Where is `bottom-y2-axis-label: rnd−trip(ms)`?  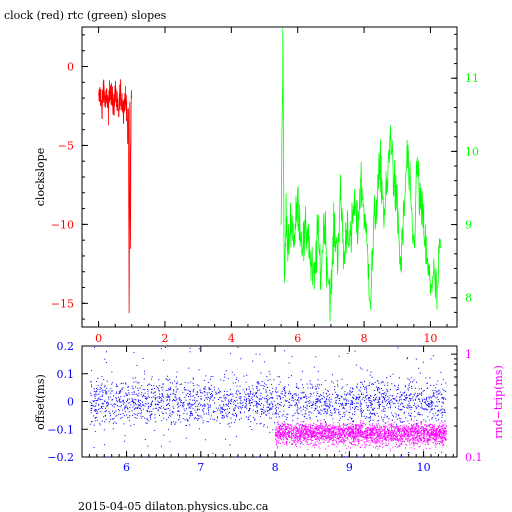 bottom-y2-axis-label: rnd−trip(ms) is located at coordinates (498, 402).